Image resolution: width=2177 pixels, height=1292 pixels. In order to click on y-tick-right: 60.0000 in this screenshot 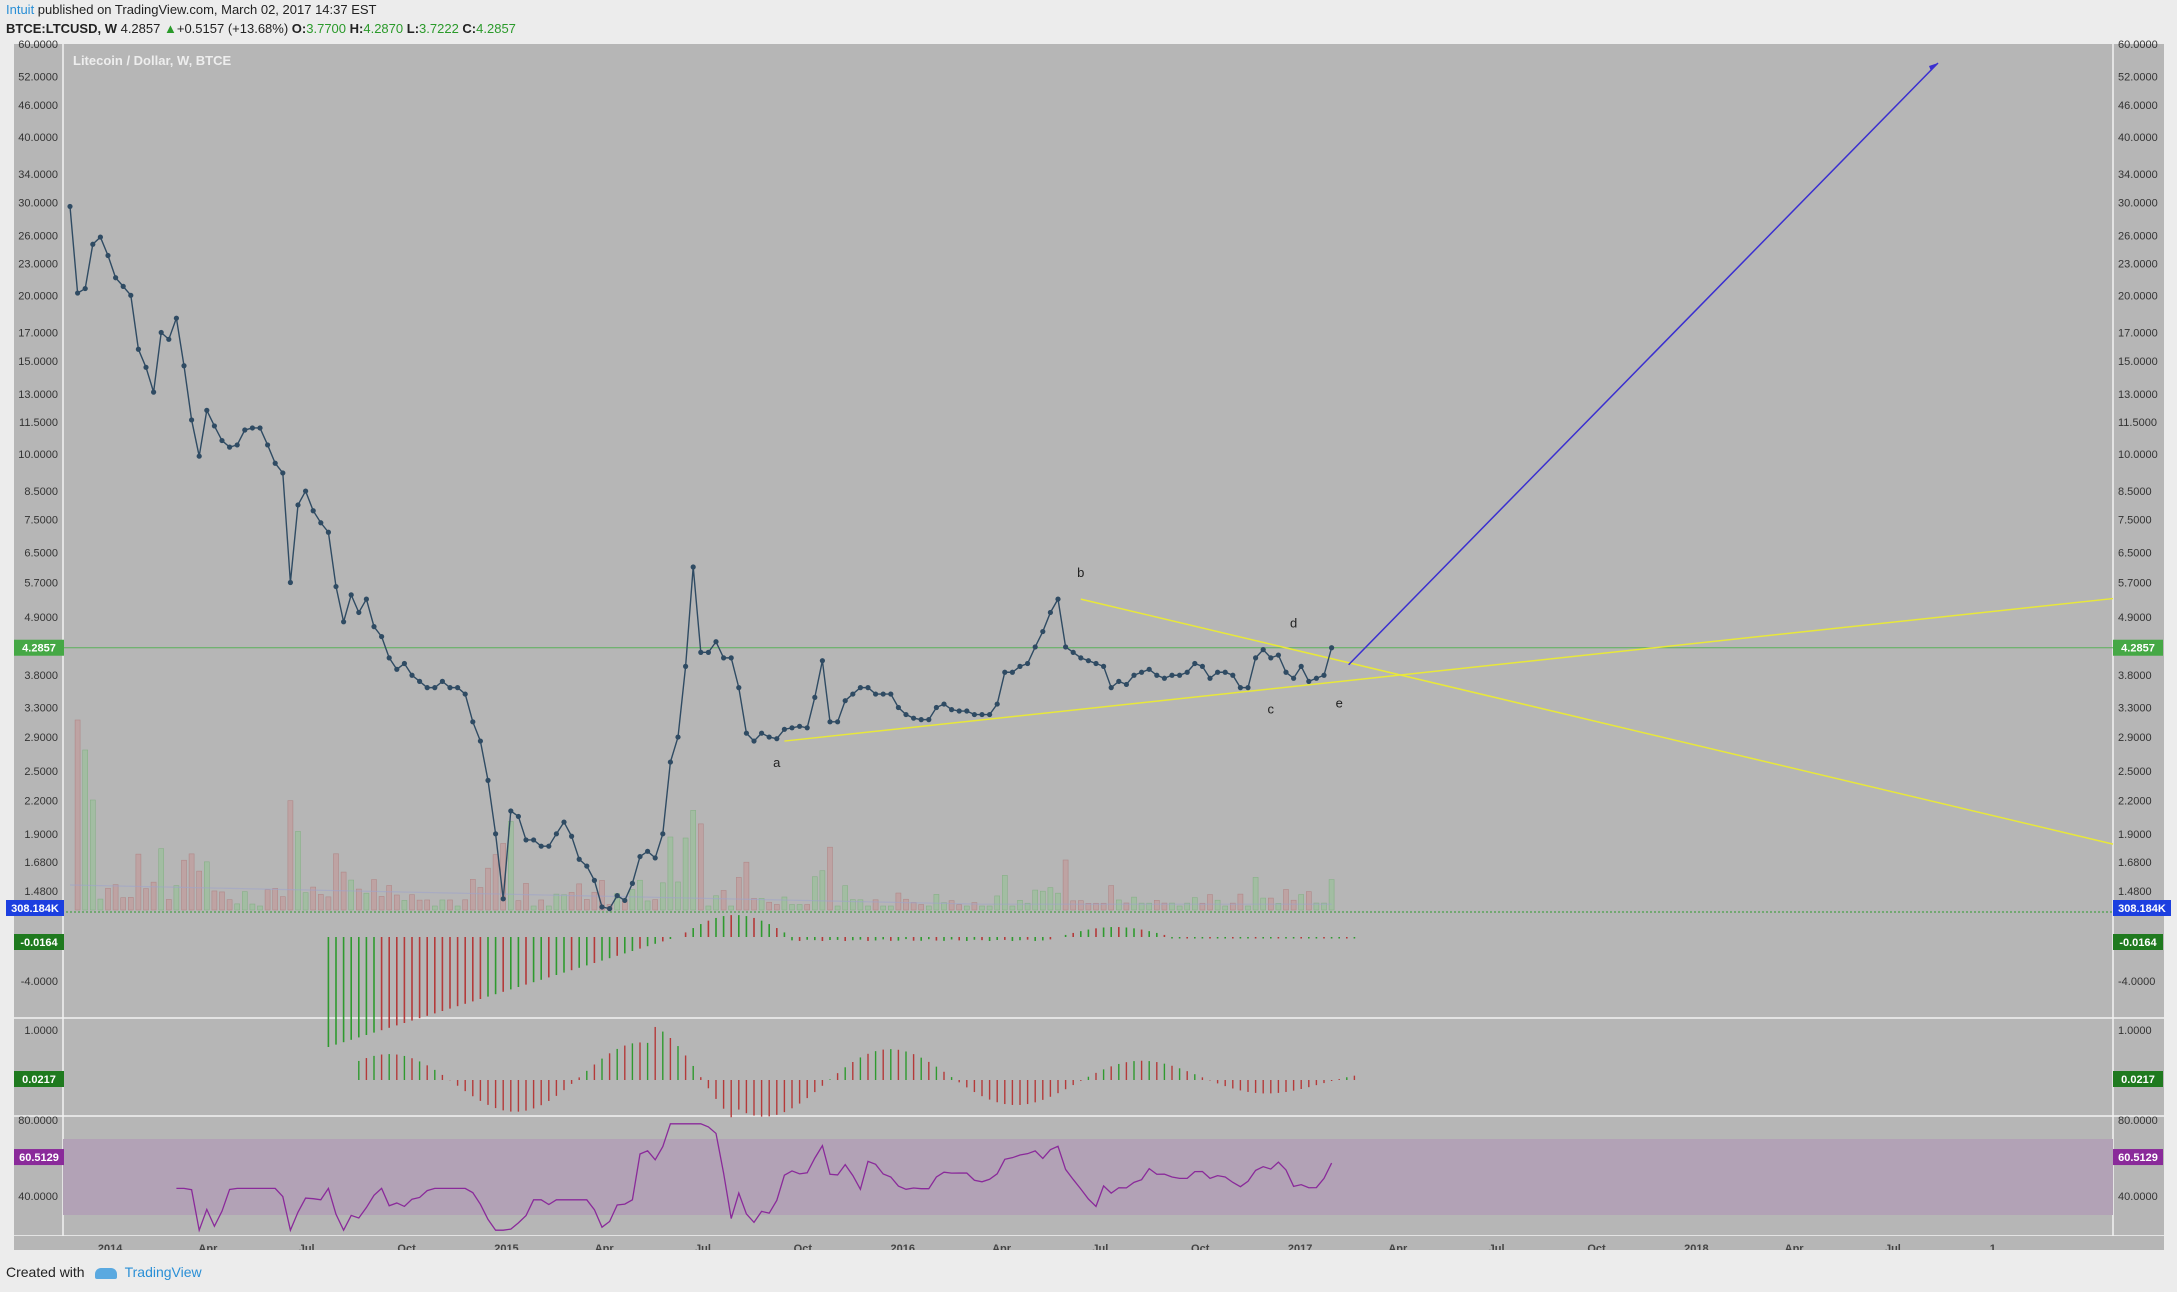, I will do `click(2138, 45)`.